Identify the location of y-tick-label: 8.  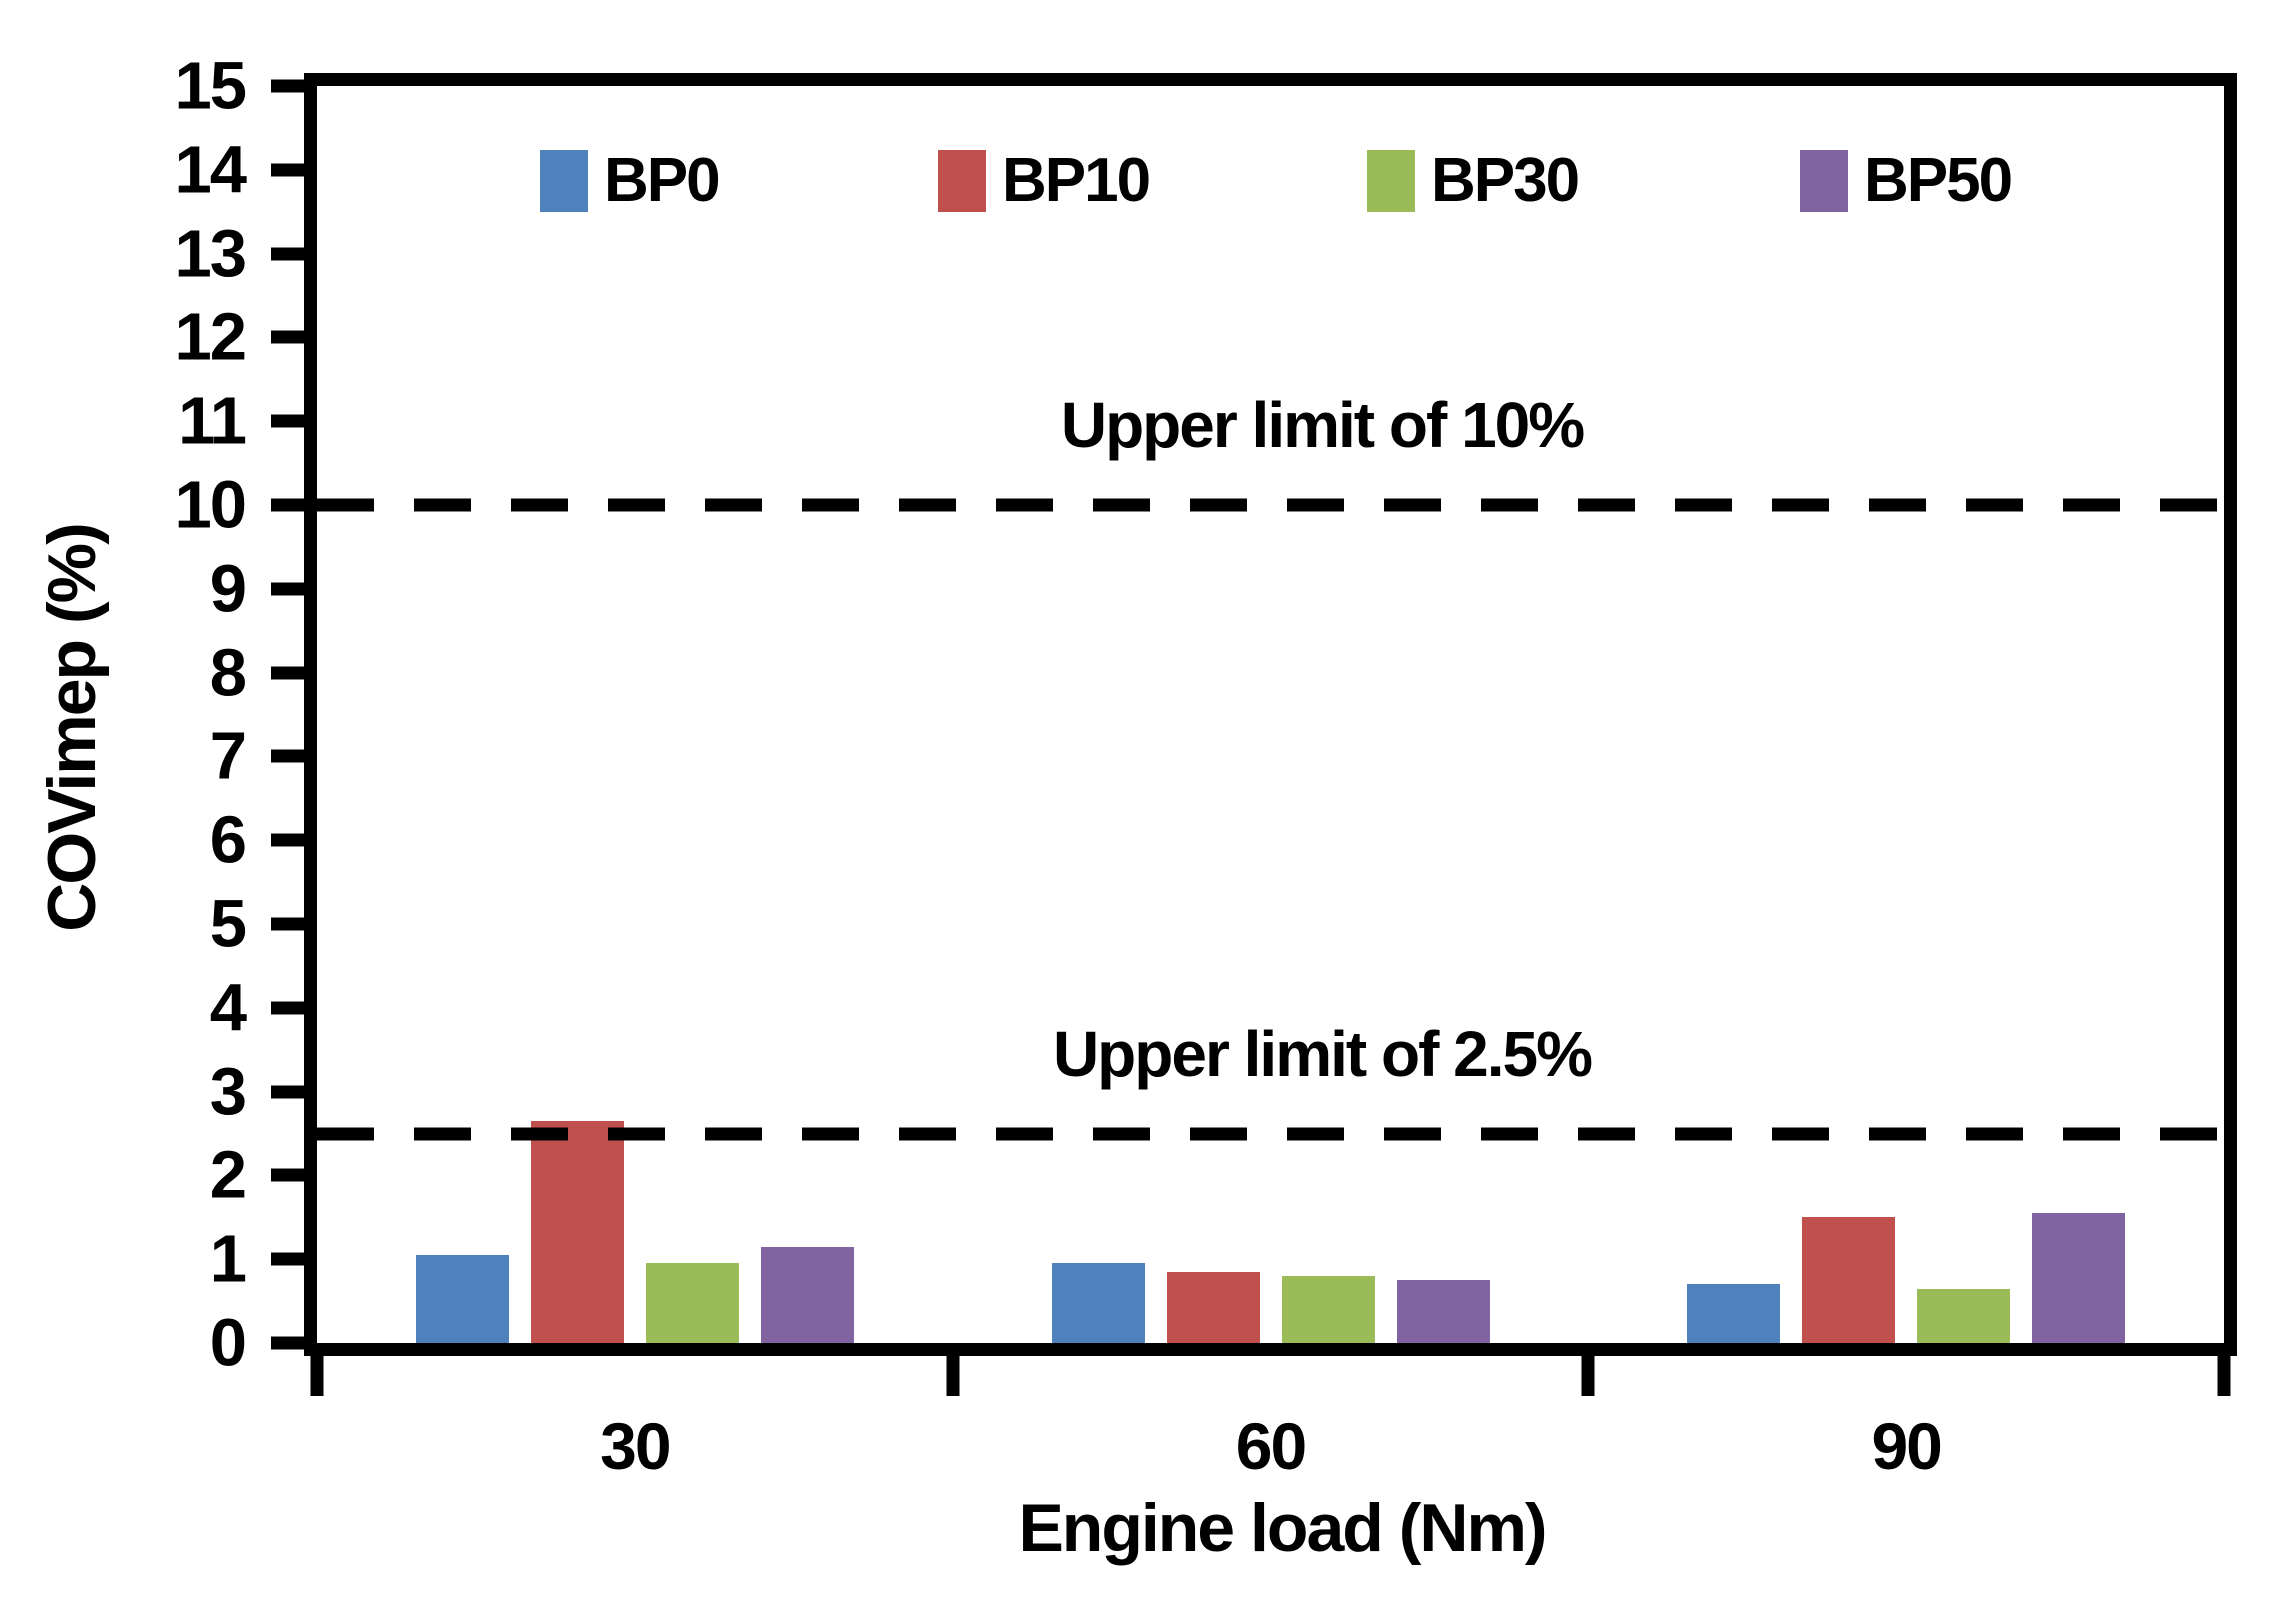
(228, 673).